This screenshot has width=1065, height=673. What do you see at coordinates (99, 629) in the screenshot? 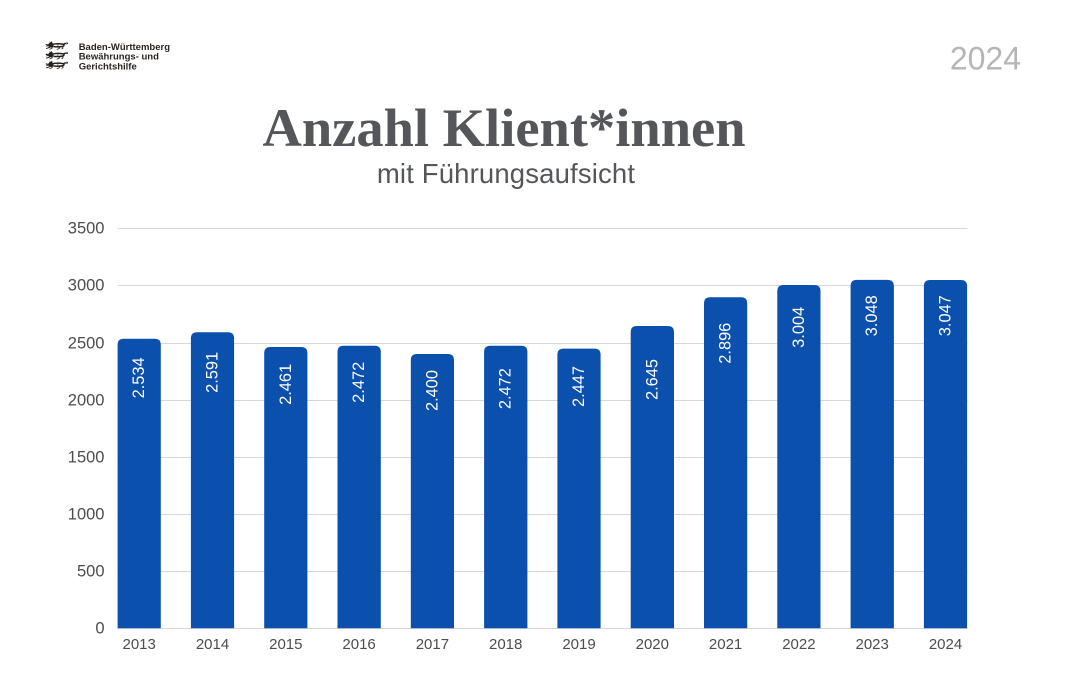
I see `svg-text: 0` at bounding box center [99, 629].